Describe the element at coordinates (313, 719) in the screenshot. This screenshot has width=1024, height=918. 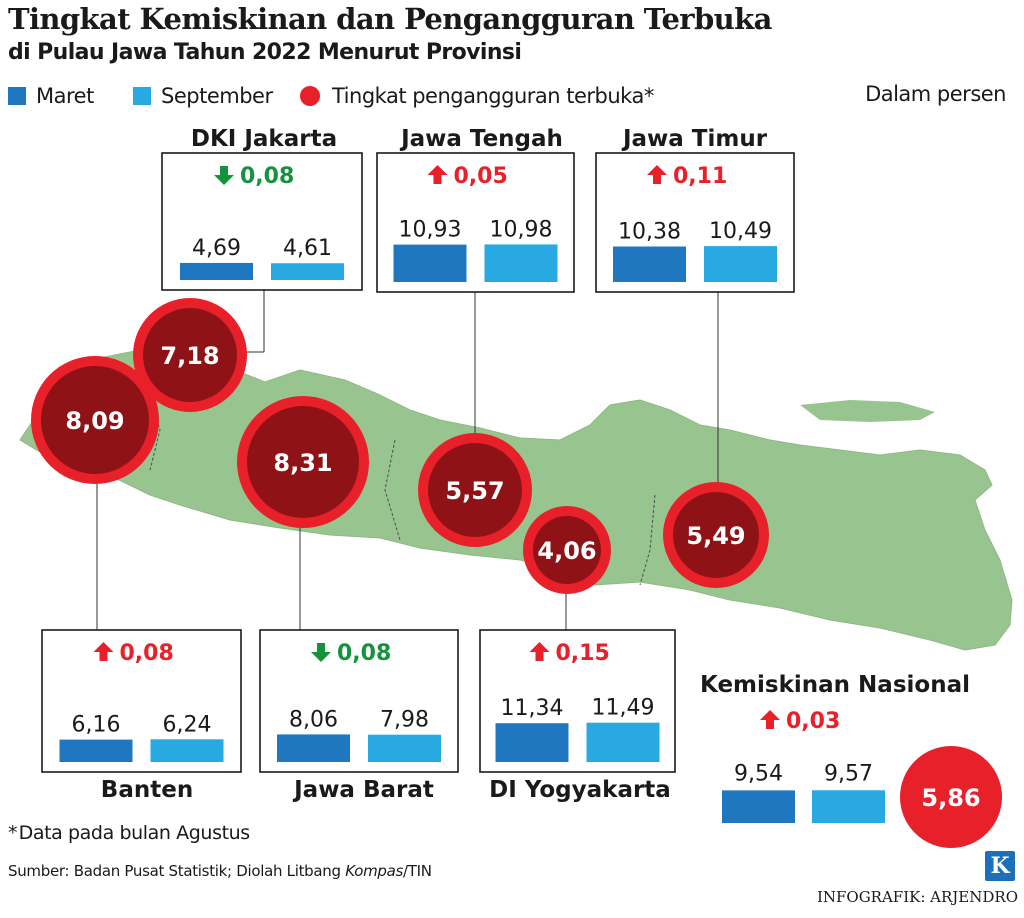
I see `bar-label-maret-jawa-barat: 8,06` at that location.